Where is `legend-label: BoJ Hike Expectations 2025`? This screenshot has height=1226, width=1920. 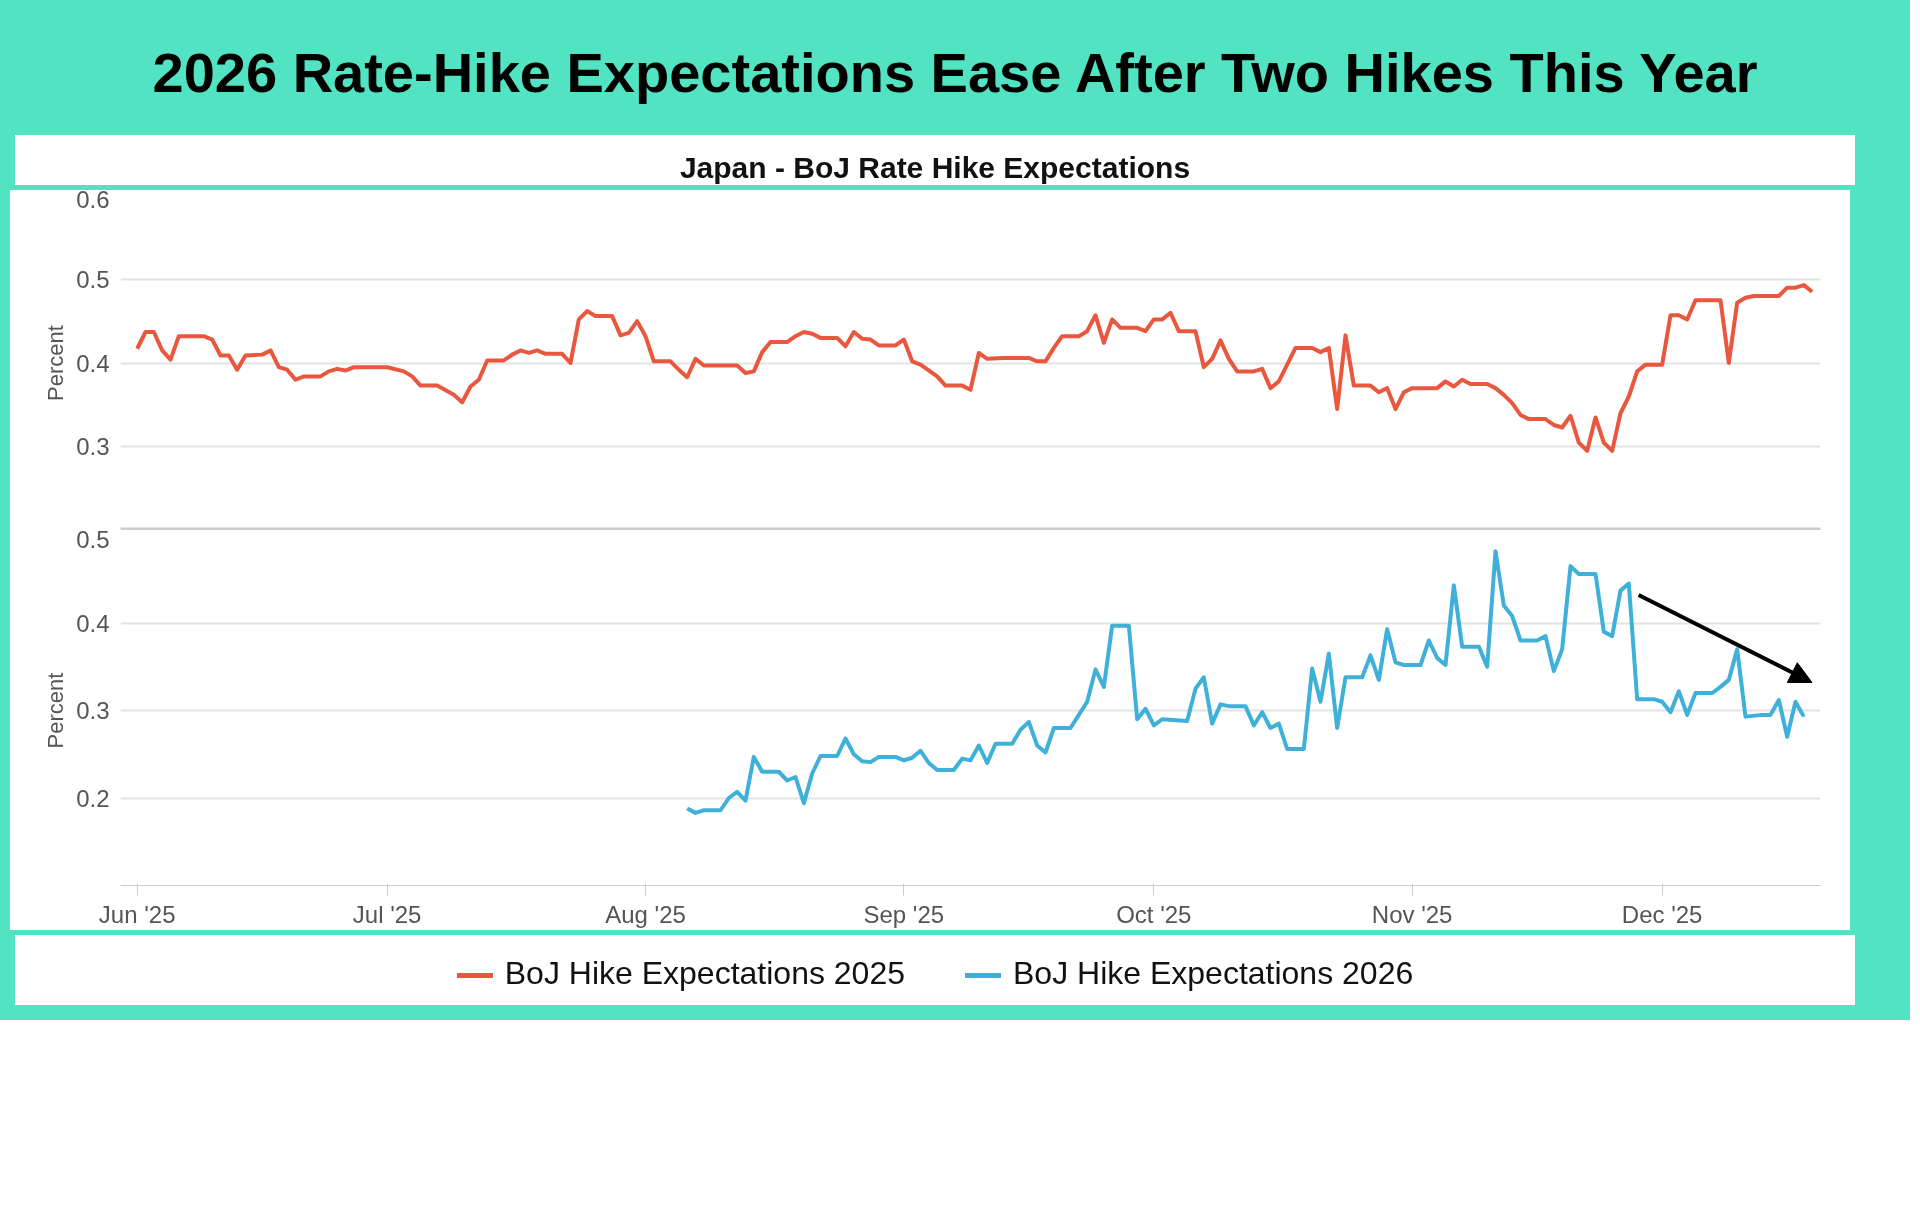
legend-label: BoJ Hike Expectations 2025 is located at coordinates (704, 973).